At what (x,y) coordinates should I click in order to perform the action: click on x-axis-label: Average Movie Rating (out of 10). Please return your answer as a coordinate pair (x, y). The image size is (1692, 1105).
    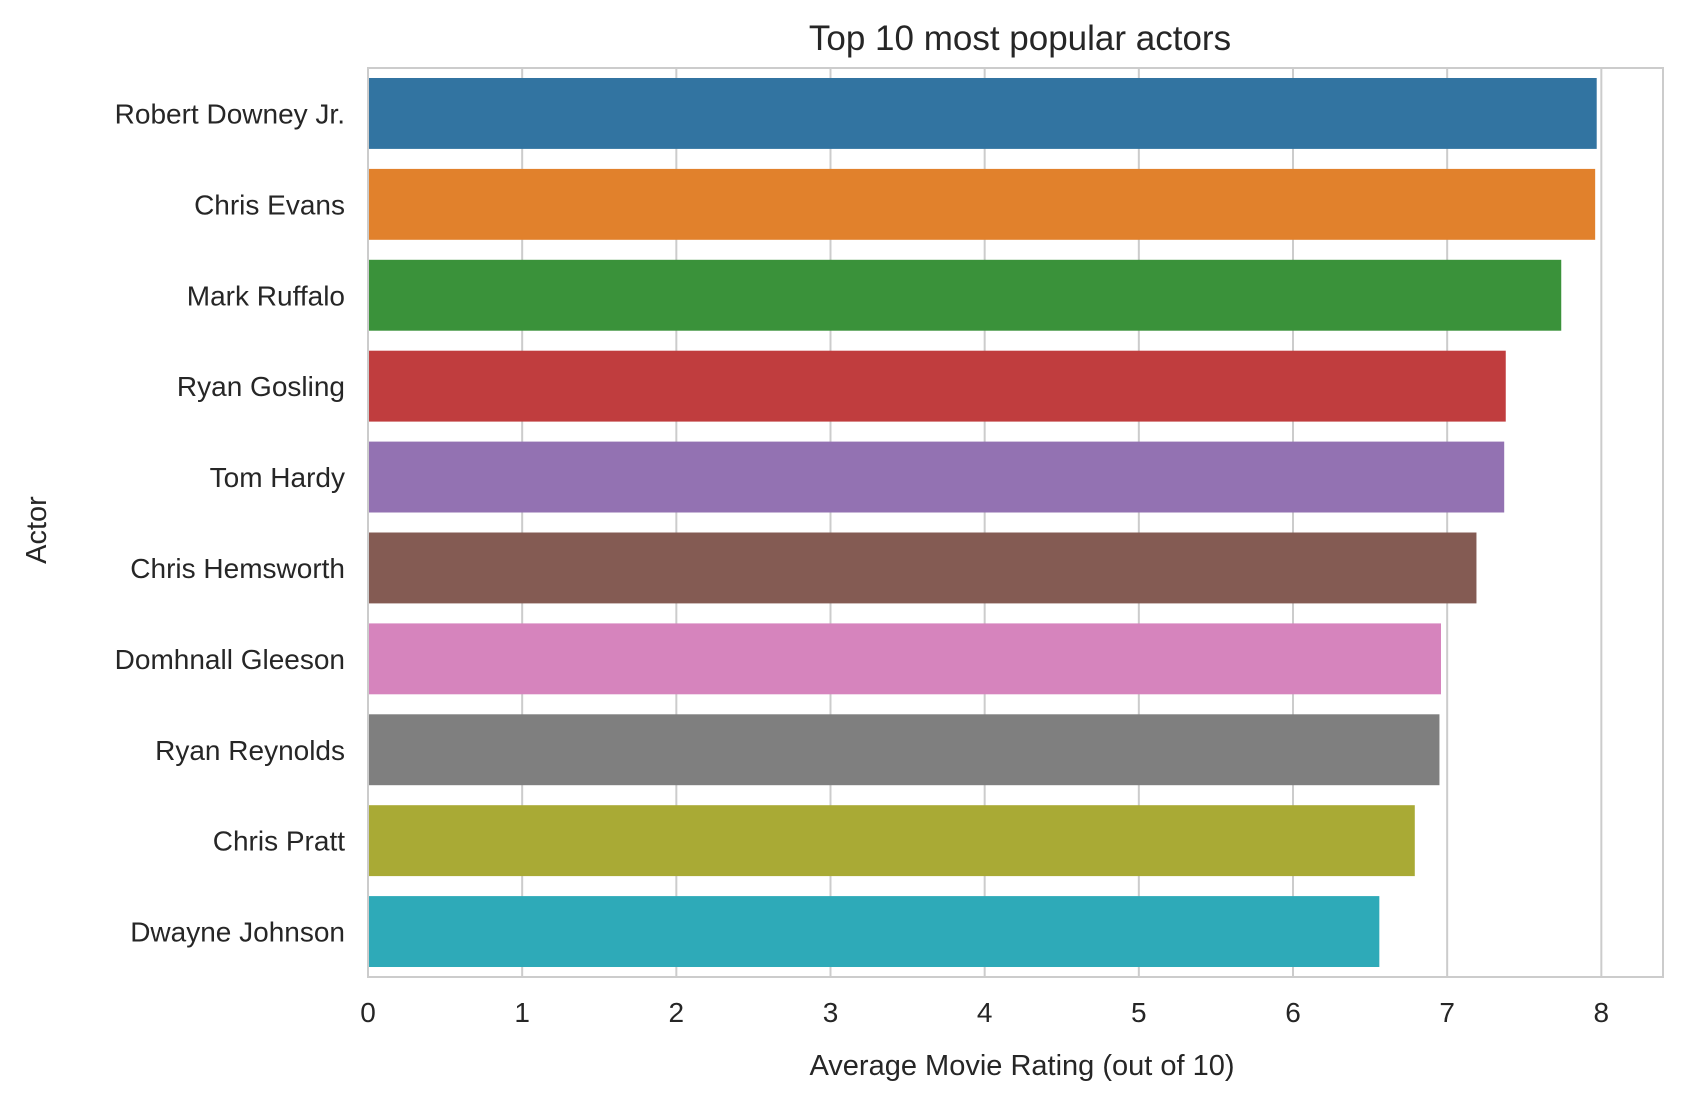
    Looking at the image, I should click on (1021, 1066).